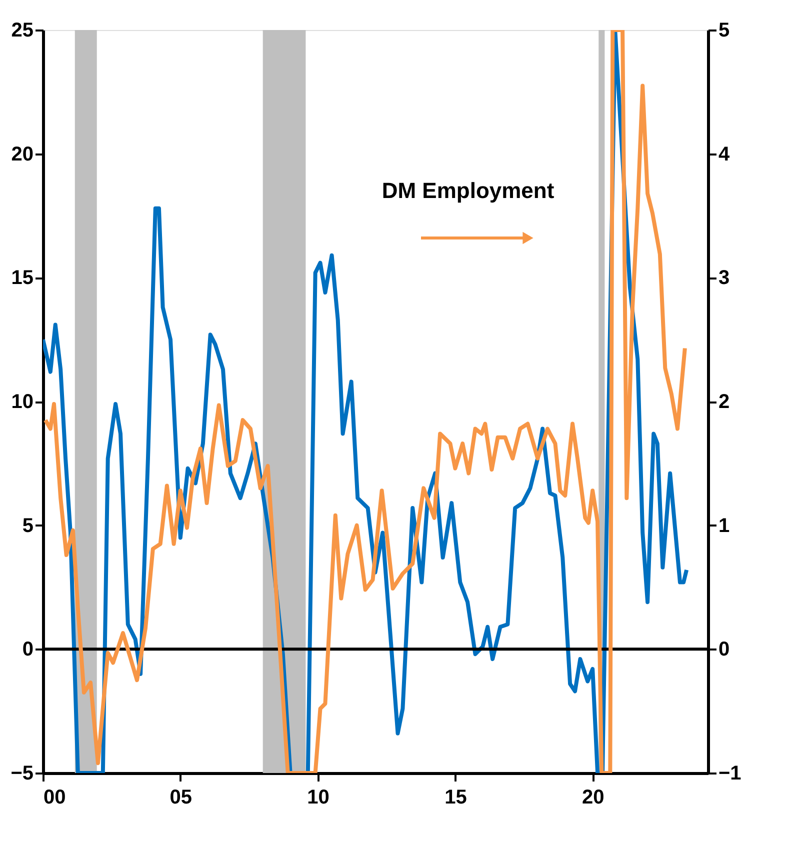  Describe the element at coordinates (724, 278) in the screenshot. I see `y2-tick-label: 3` at that location.